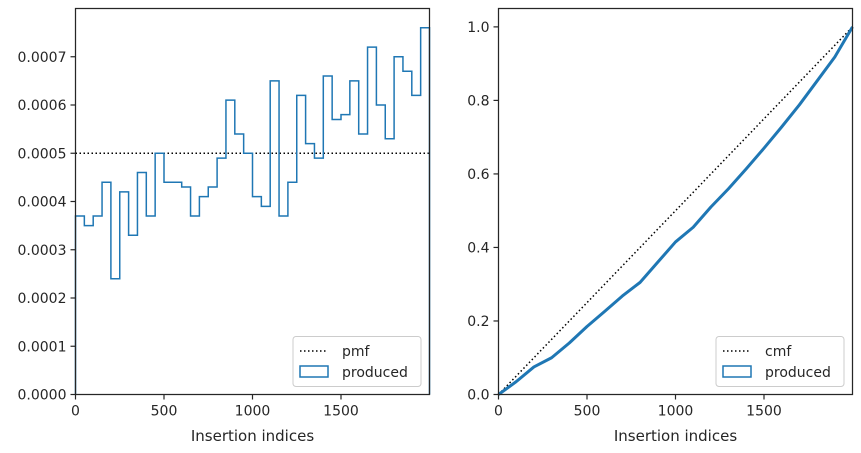 Image resolution: width=861 pixels, height=453 pixels. Describe the element at coordinates (478, 396) in the screenshot. I see `cmf-y-tick-label: 0.0` at that location.